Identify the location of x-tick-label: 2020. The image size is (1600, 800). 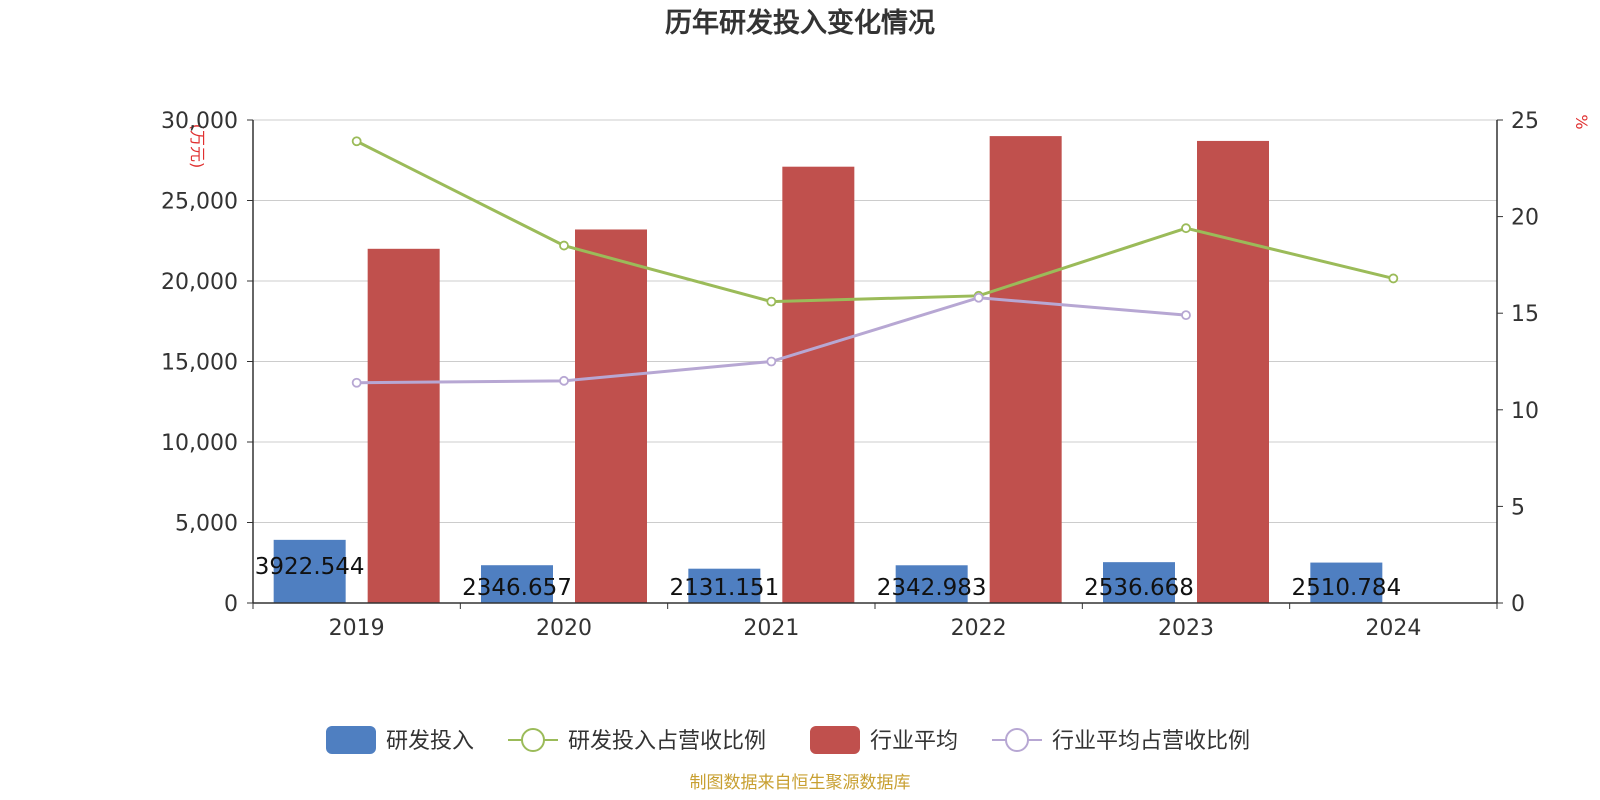
(564, 628).